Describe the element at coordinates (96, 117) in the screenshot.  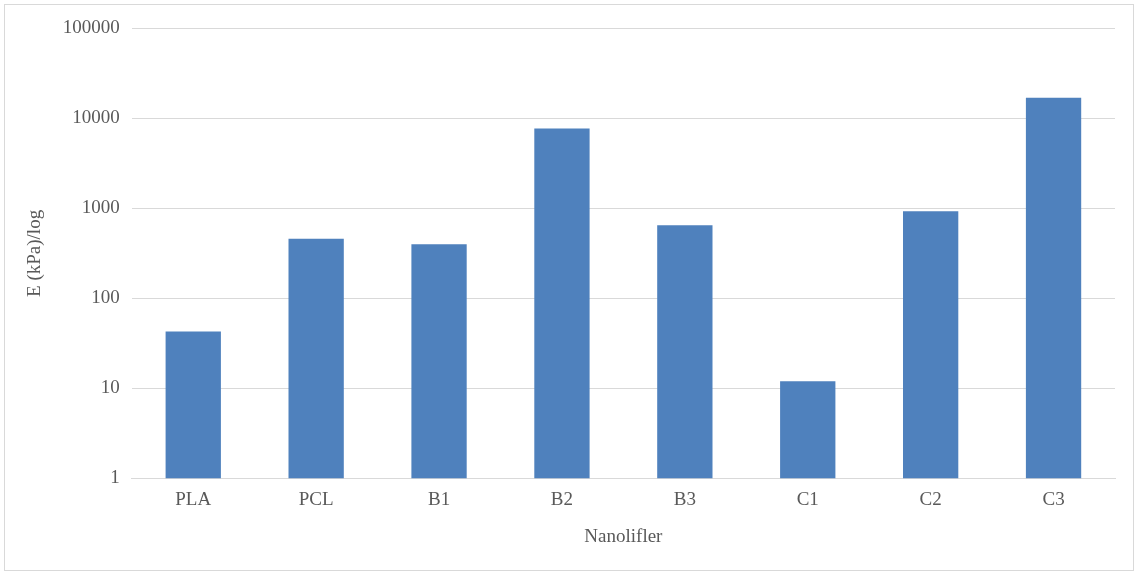
I see `y-tick-label: 10000` at that location.